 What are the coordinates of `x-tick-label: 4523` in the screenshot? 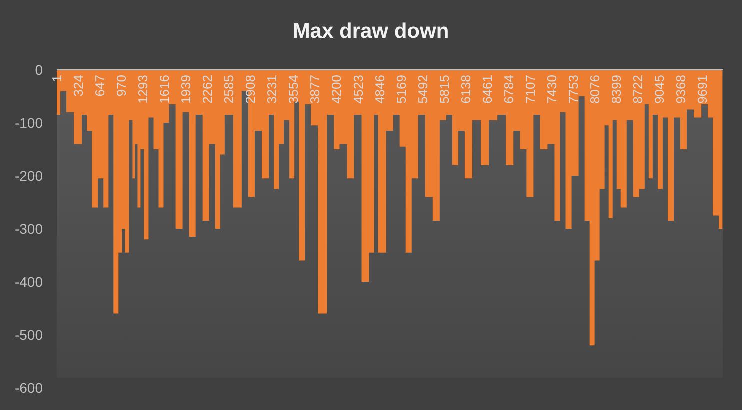 It's located at (358, 89).